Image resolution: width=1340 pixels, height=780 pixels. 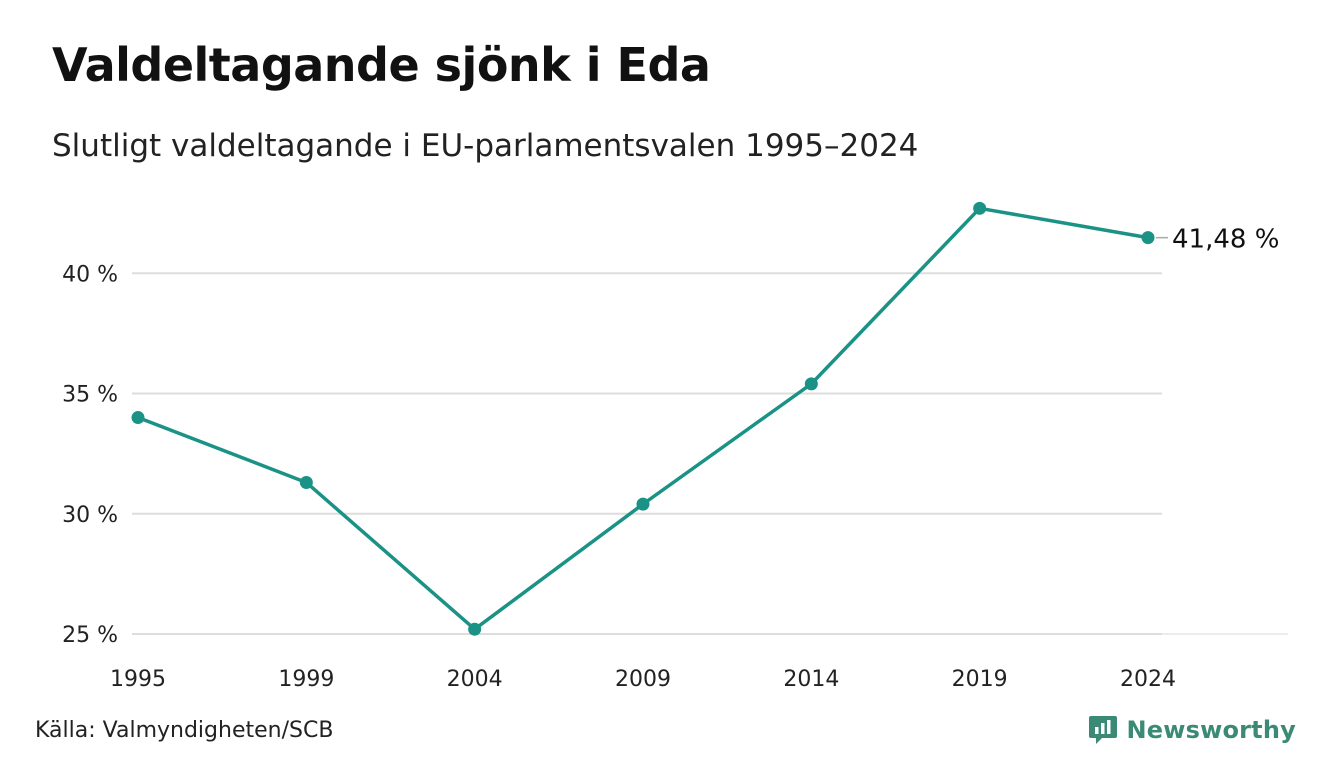 I want to click on y-tick-label: 30 %, so click(x=90, y=515).